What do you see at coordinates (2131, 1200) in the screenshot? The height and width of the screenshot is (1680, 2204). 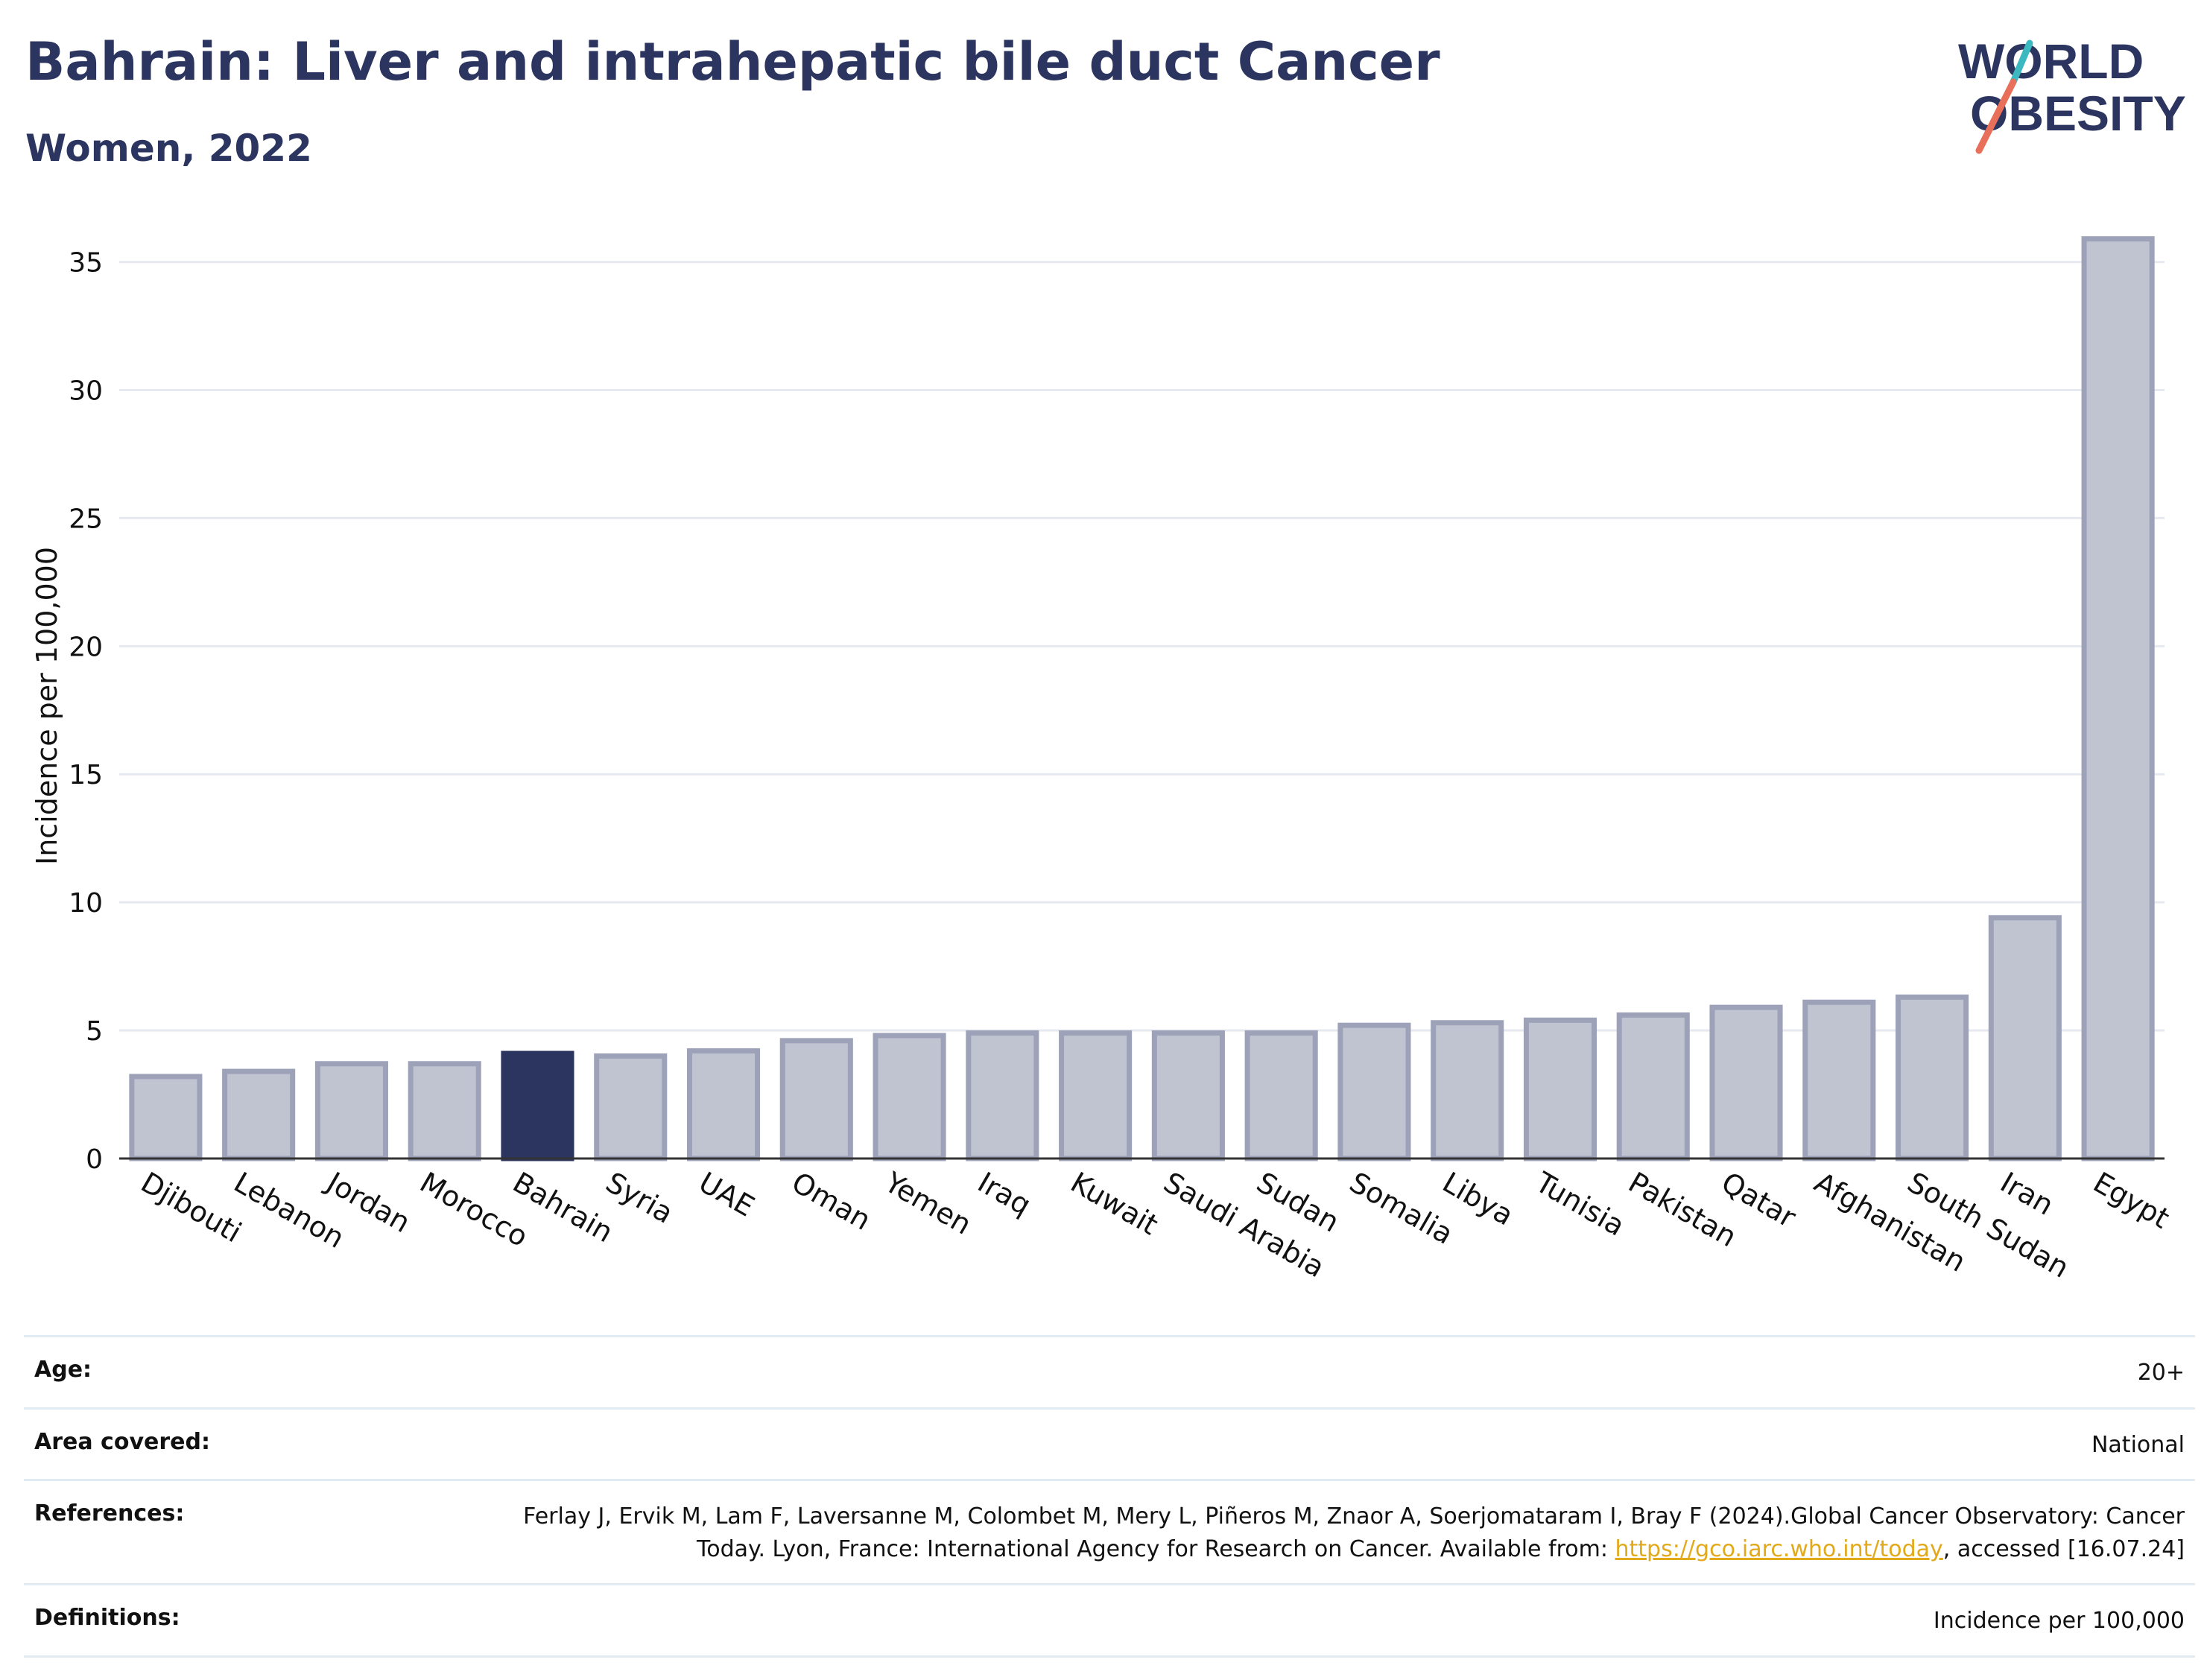 I see `x-tick-label: Egypt` at bounding box center [2131, 1200].